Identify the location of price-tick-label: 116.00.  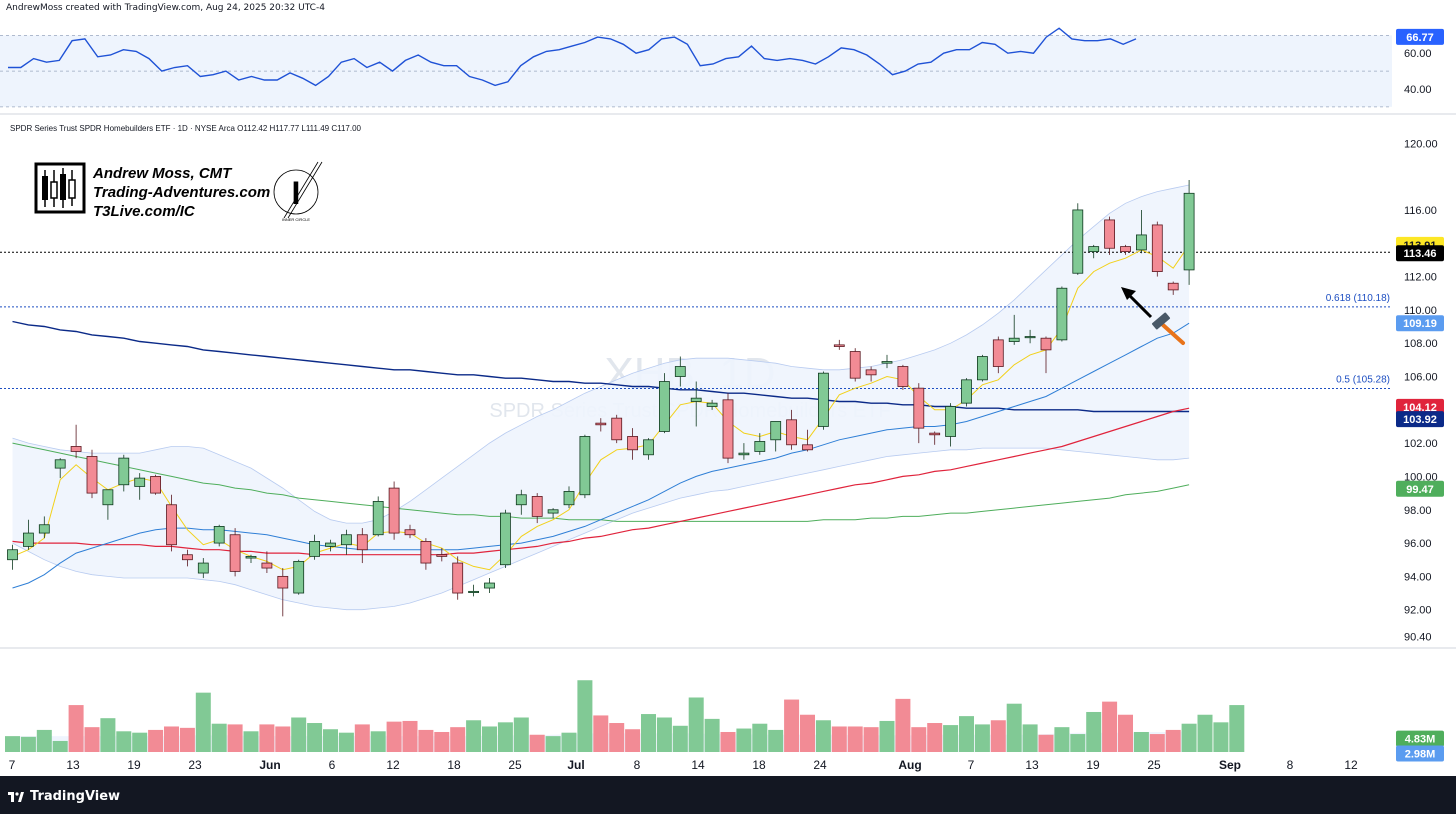
(1420, 211).